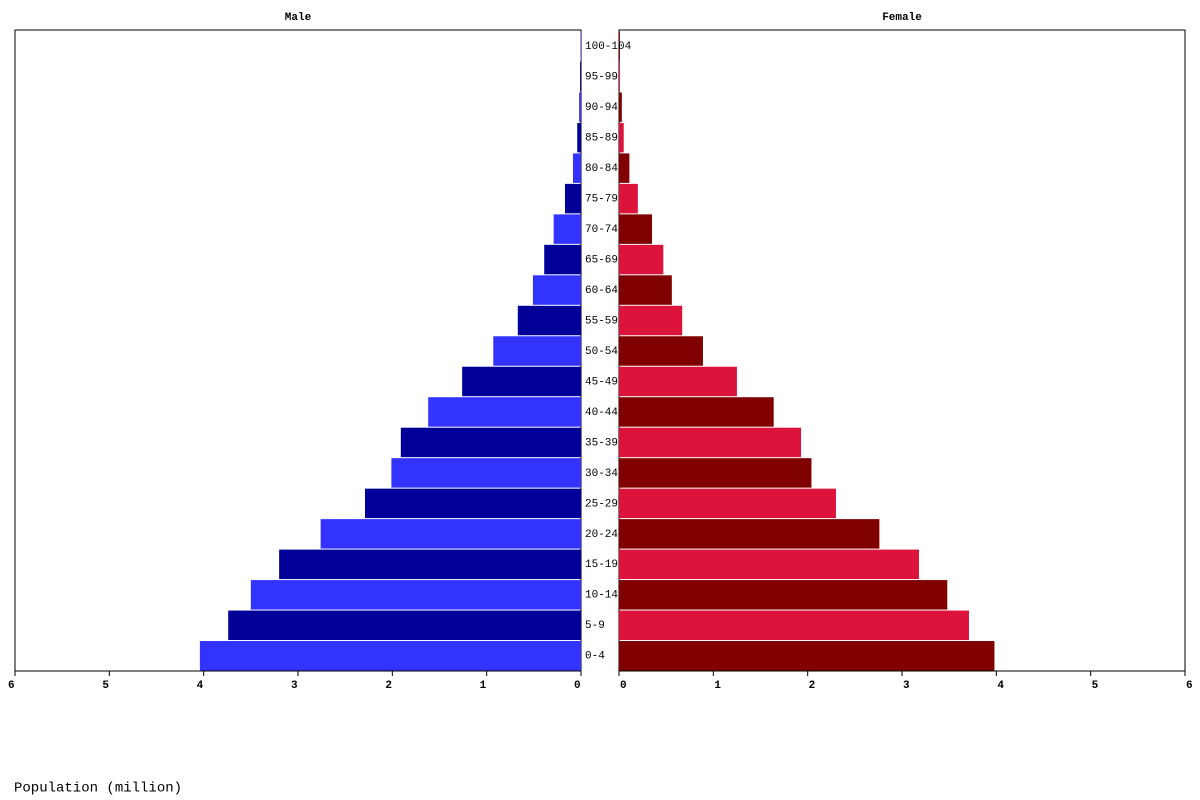 Image resolution: width=1200 pixels, height=800 pixels. Describe the element at coordinates (601, 169) in the screenshot. I see `age-label: 80-84` at that location.